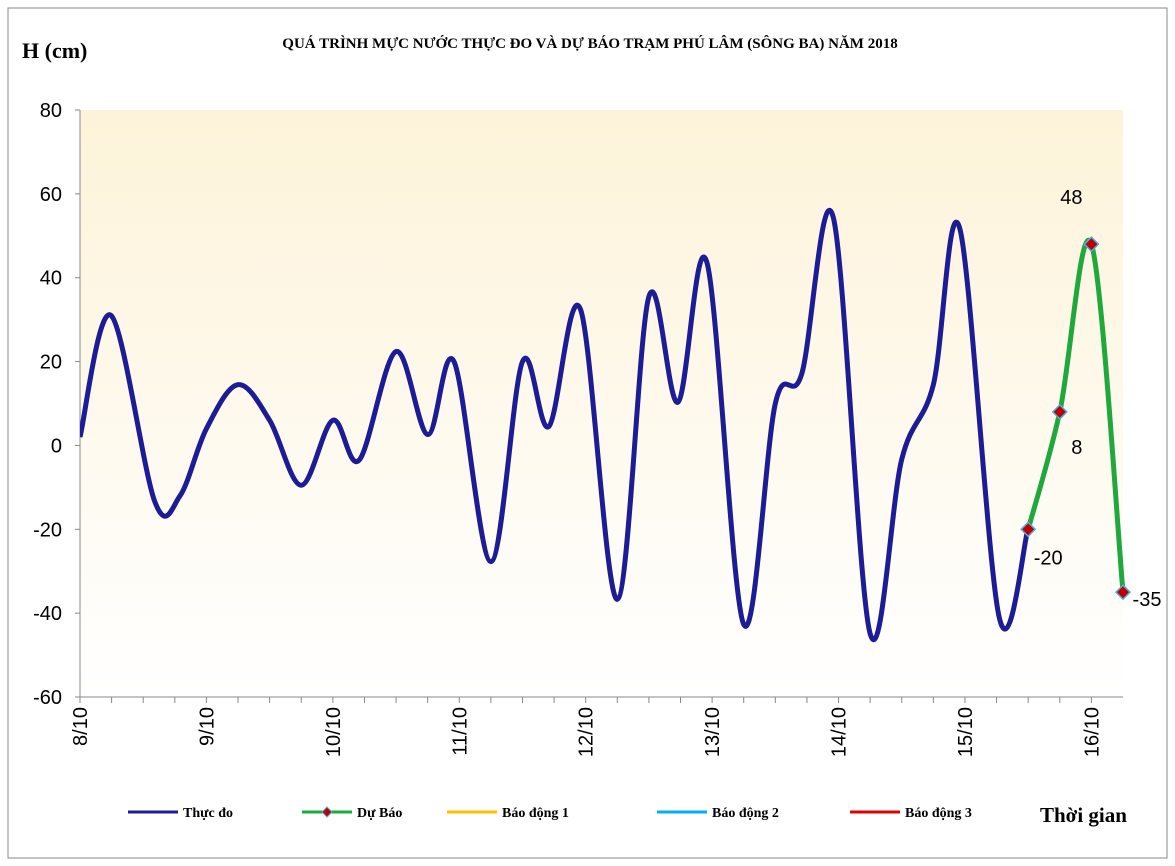  I want to click on x-tick-label: 11/10, so click(460, 731).